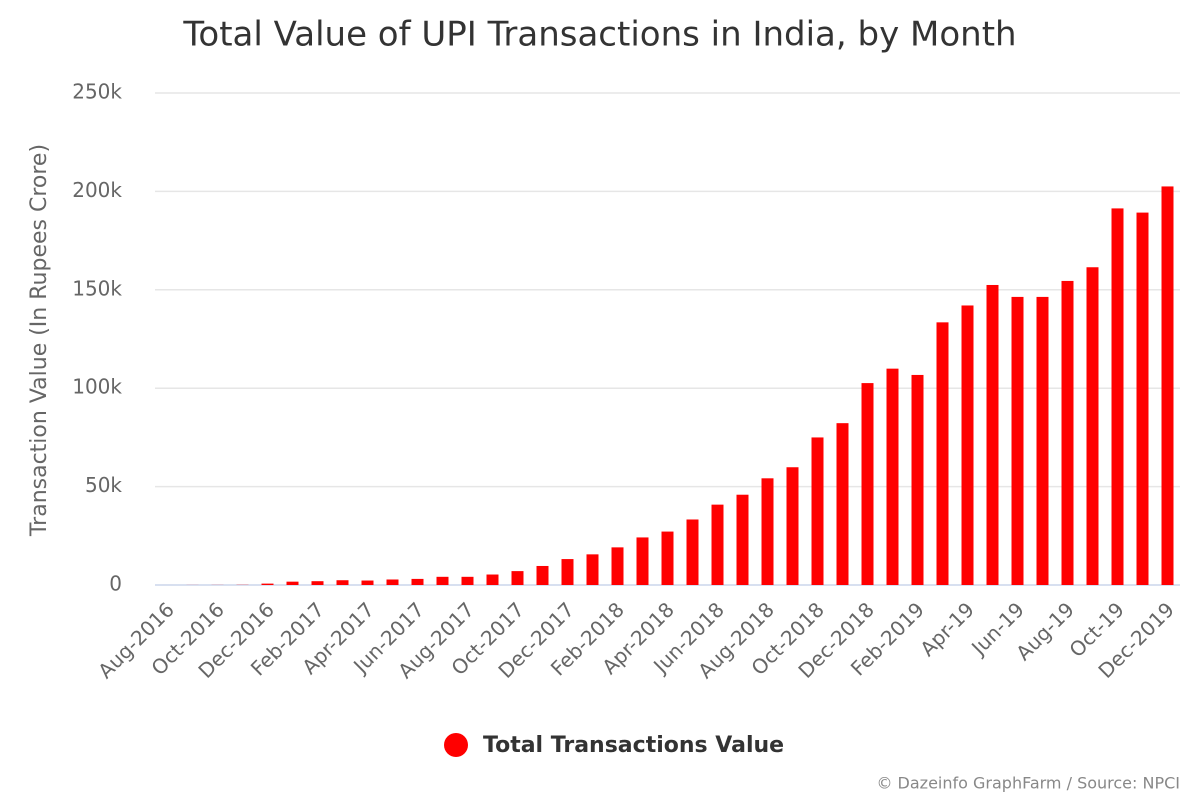 This screenshot has width=1200, height=800. I want to click on y-tick-label: 100k, so click(97, 387).